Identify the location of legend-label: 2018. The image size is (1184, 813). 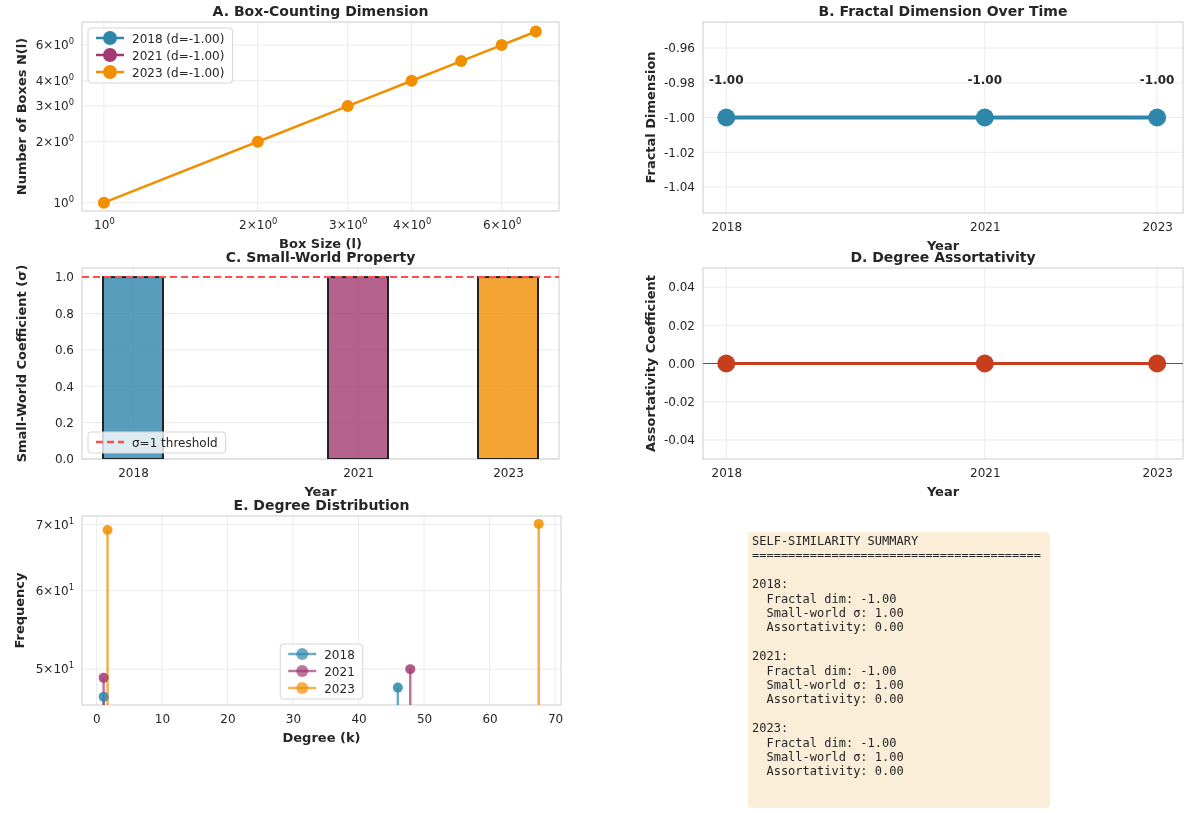
(339, 654).